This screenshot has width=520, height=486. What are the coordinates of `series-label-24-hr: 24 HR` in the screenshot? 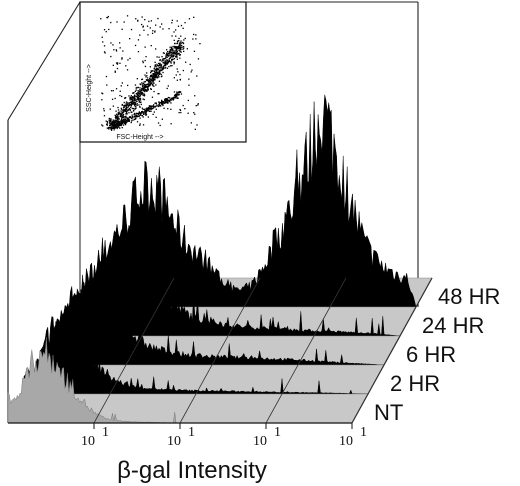 It's located at (453, 325).